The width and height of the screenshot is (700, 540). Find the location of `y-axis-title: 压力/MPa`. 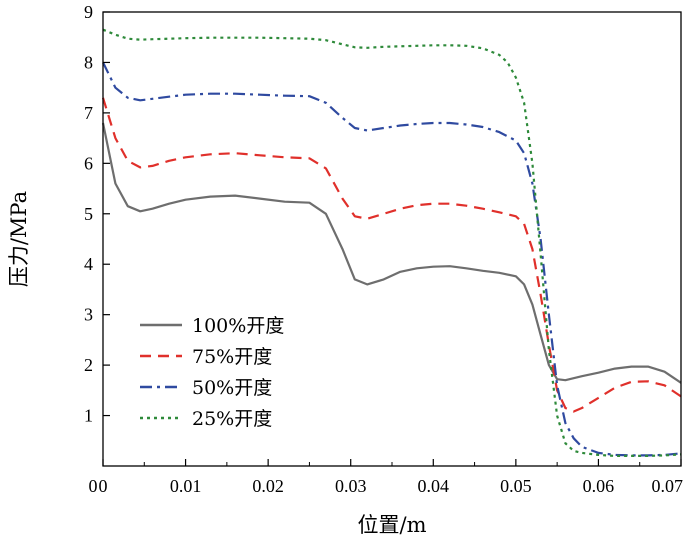

y-axis-title: 压力/MPa is located at coordinates (19, 239).